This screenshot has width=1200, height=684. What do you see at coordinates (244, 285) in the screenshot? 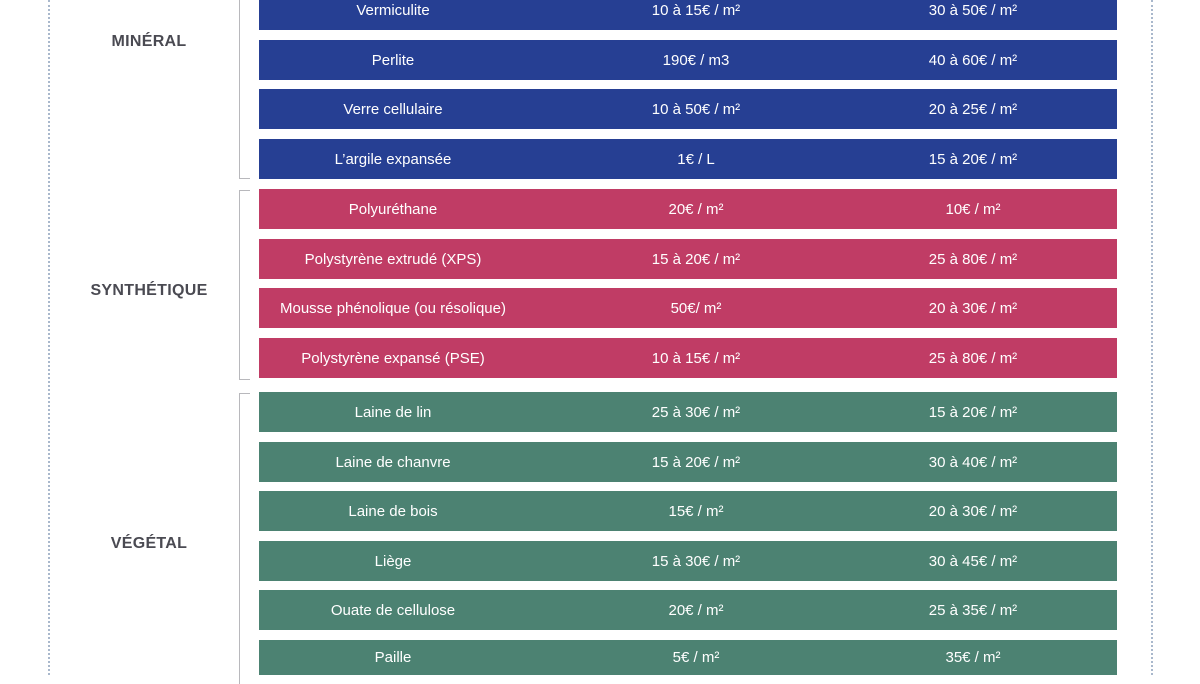
I see `group-bracket-synthetique` at bounding box center [244, 285].